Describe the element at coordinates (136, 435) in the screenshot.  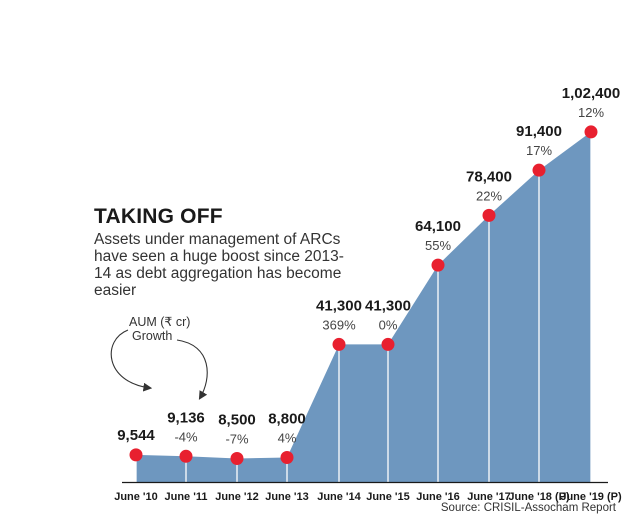
I see `value-label: 9,544` at that location.